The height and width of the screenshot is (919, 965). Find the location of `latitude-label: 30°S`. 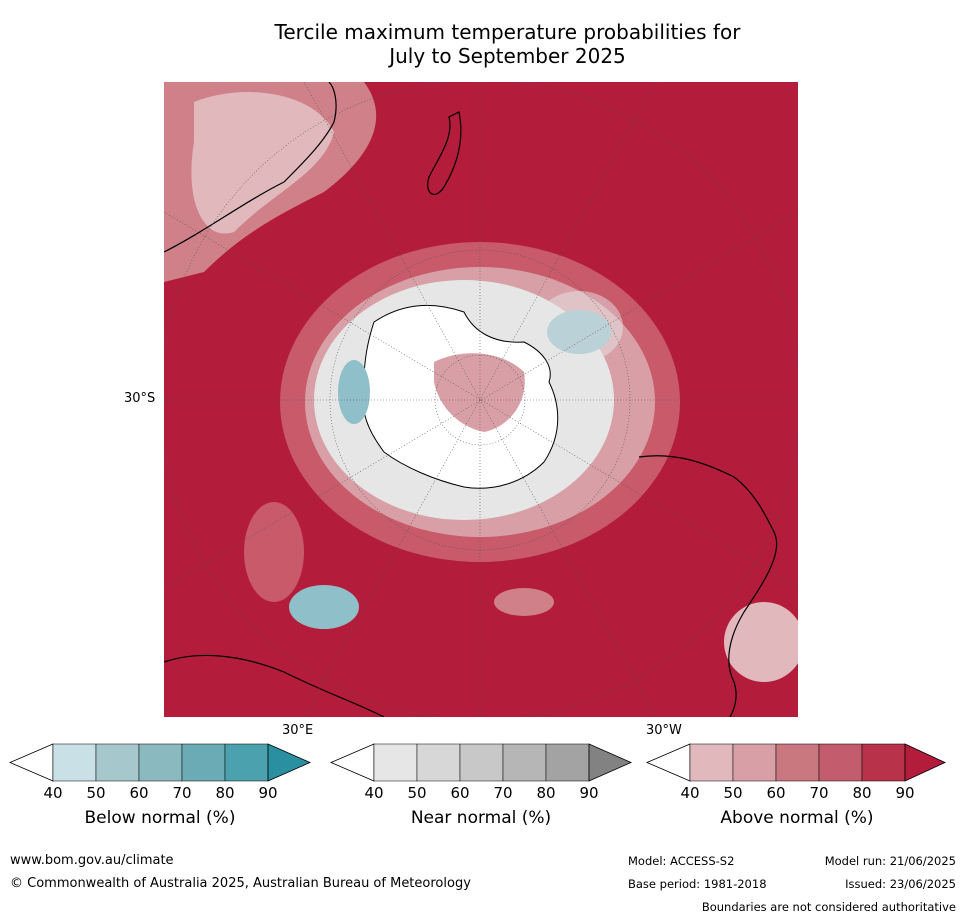

latitude-label: 30°S is located at coordinates (140, 398).